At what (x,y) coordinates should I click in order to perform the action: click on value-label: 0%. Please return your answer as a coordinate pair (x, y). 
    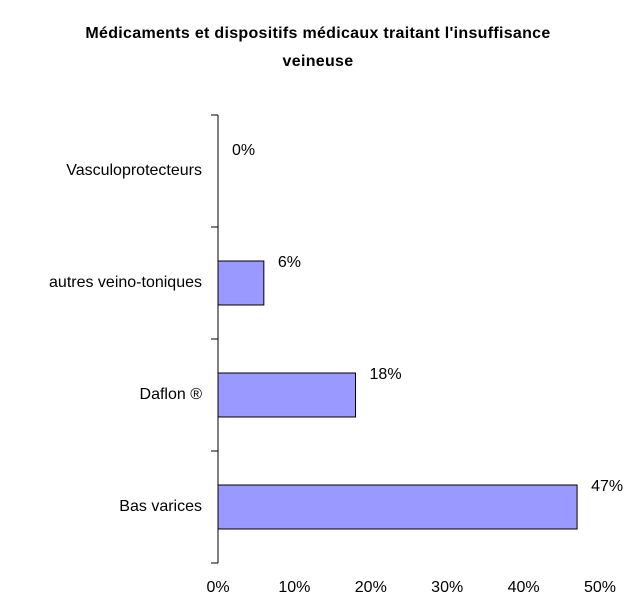
    Looking at the image, I should click on (244, 150).